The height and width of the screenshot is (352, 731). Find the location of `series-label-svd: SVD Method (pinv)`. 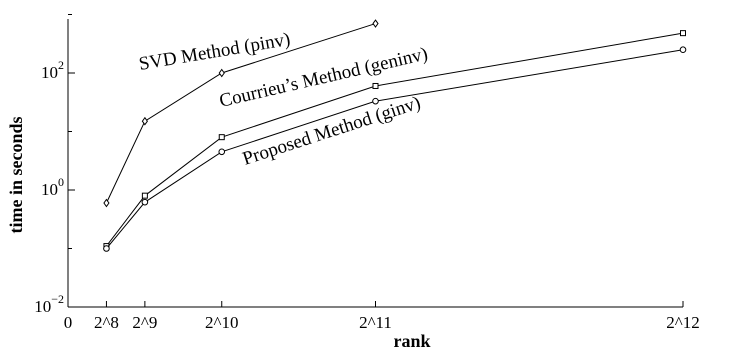

series-label-svd: SVD Method (pinv) is located at coordinates (214, 52).